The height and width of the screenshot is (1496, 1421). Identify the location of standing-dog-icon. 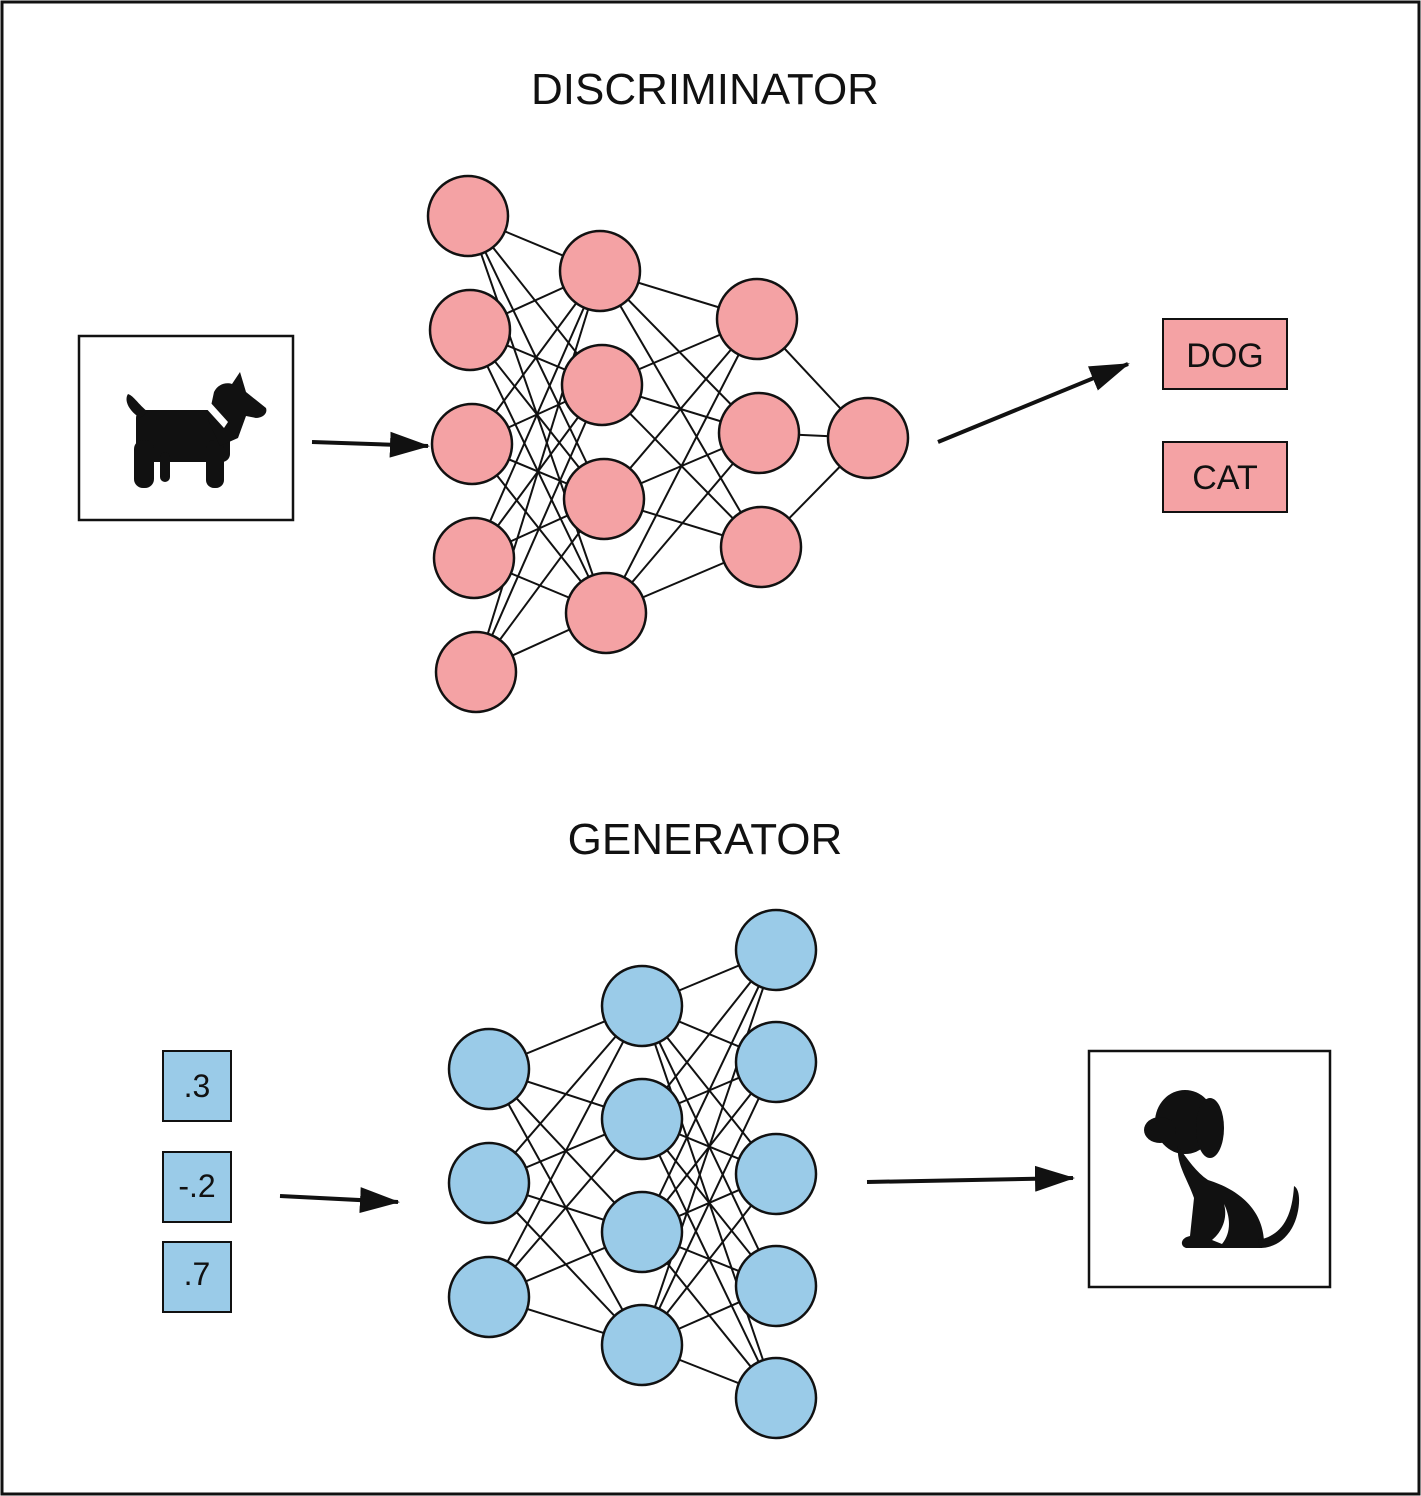
(196, 430).